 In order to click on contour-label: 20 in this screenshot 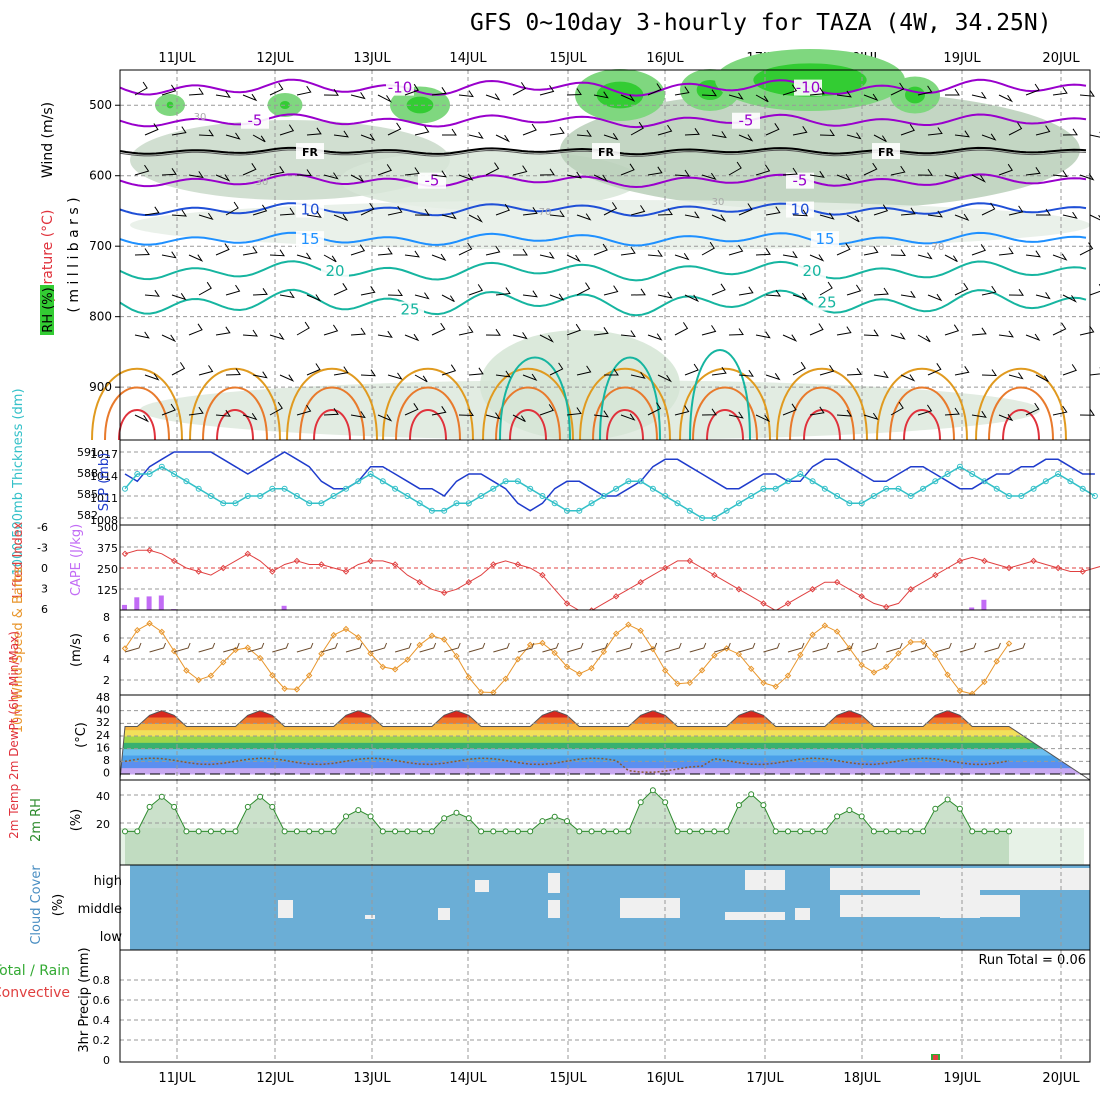, I will do `click(811, 271)`.